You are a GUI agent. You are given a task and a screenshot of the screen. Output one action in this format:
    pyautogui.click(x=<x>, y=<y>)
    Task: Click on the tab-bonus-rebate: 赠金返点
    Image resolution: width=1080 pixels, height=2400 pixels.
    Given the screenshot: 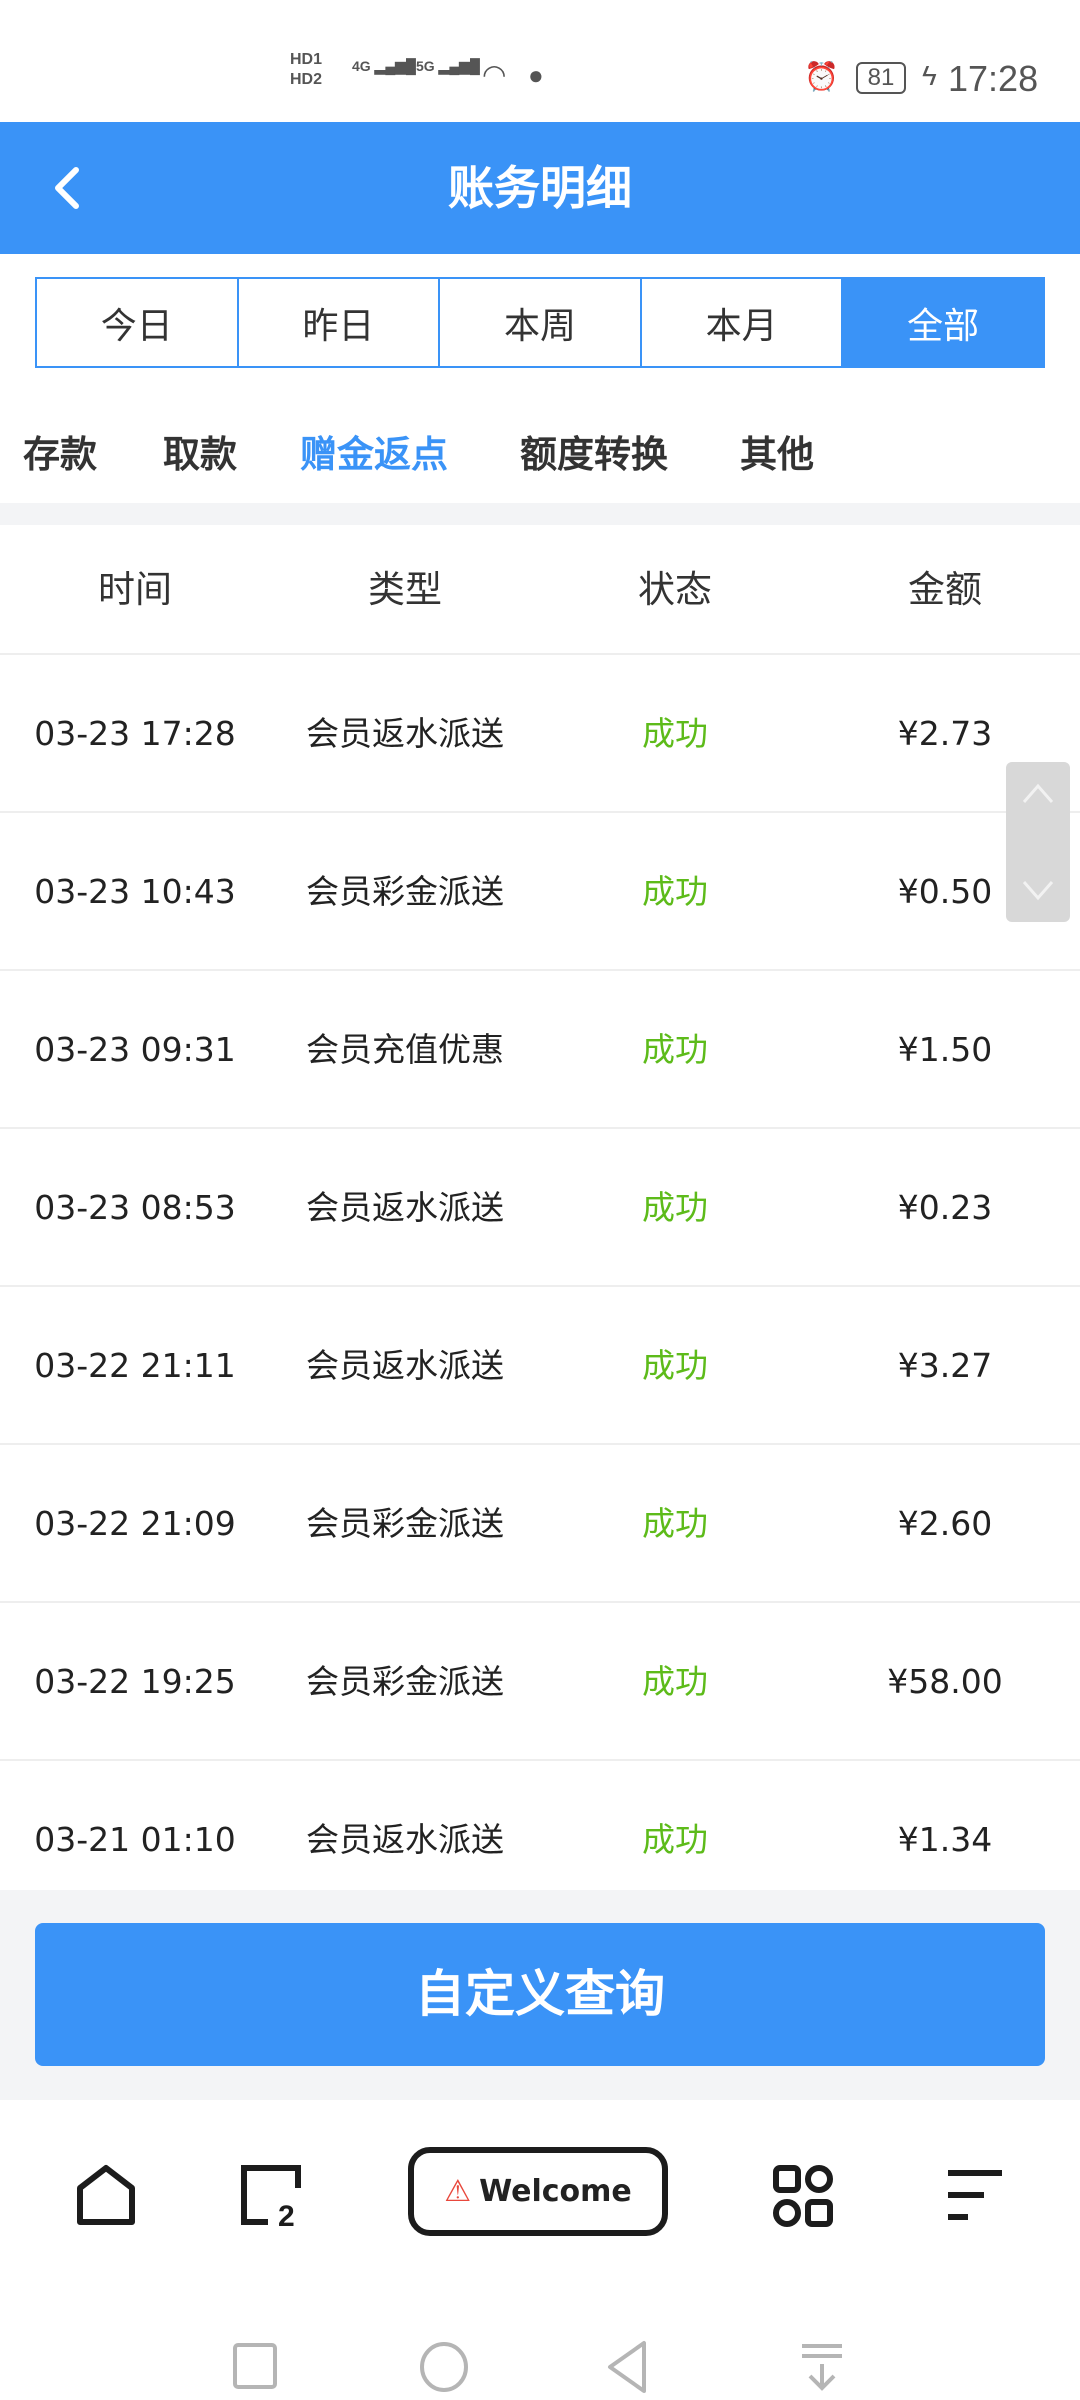 What is the action you would take?
    pyautogui.click(x=374, y=454)
    